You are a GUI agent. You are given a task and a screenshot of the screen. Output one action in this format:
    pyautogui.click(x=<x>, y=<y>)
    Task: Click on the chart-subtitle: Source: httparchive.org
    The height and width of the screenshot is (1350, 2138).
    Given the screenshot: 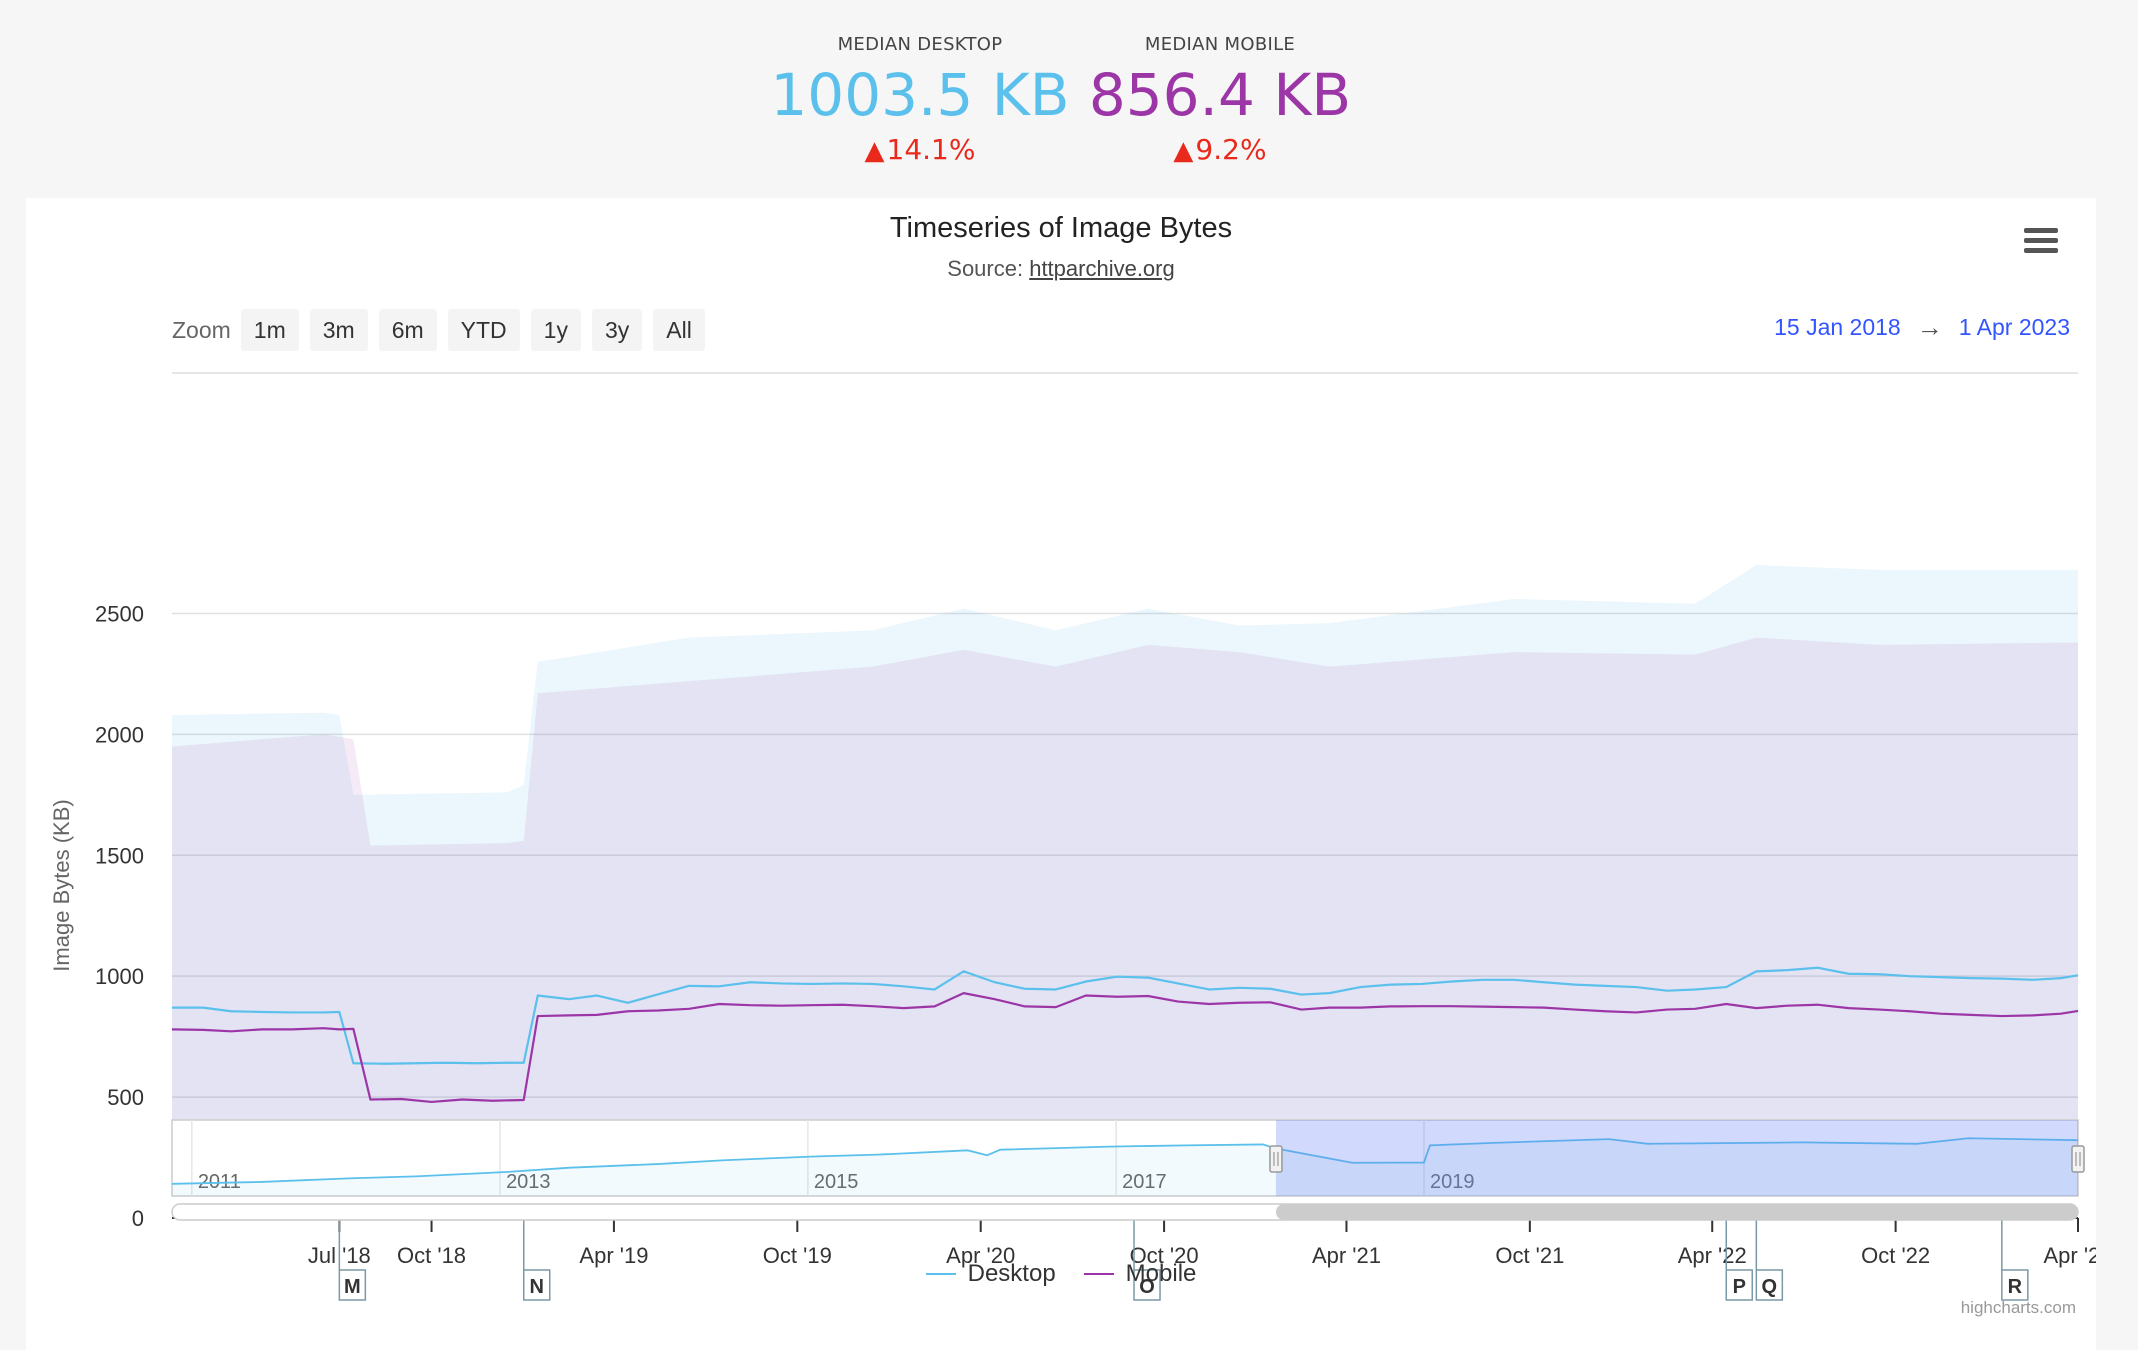 What is the action you would take?
    pyautogui.click(x=1061, y=269)
    